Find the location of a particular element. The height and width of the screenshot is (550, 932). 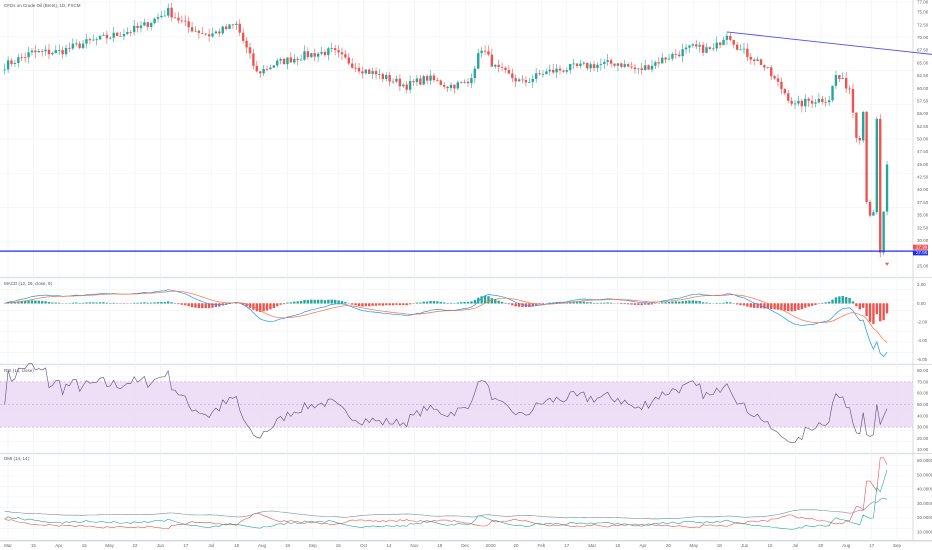

dmi-tick-label: 20.0000 is located at coordinates (924, 517).